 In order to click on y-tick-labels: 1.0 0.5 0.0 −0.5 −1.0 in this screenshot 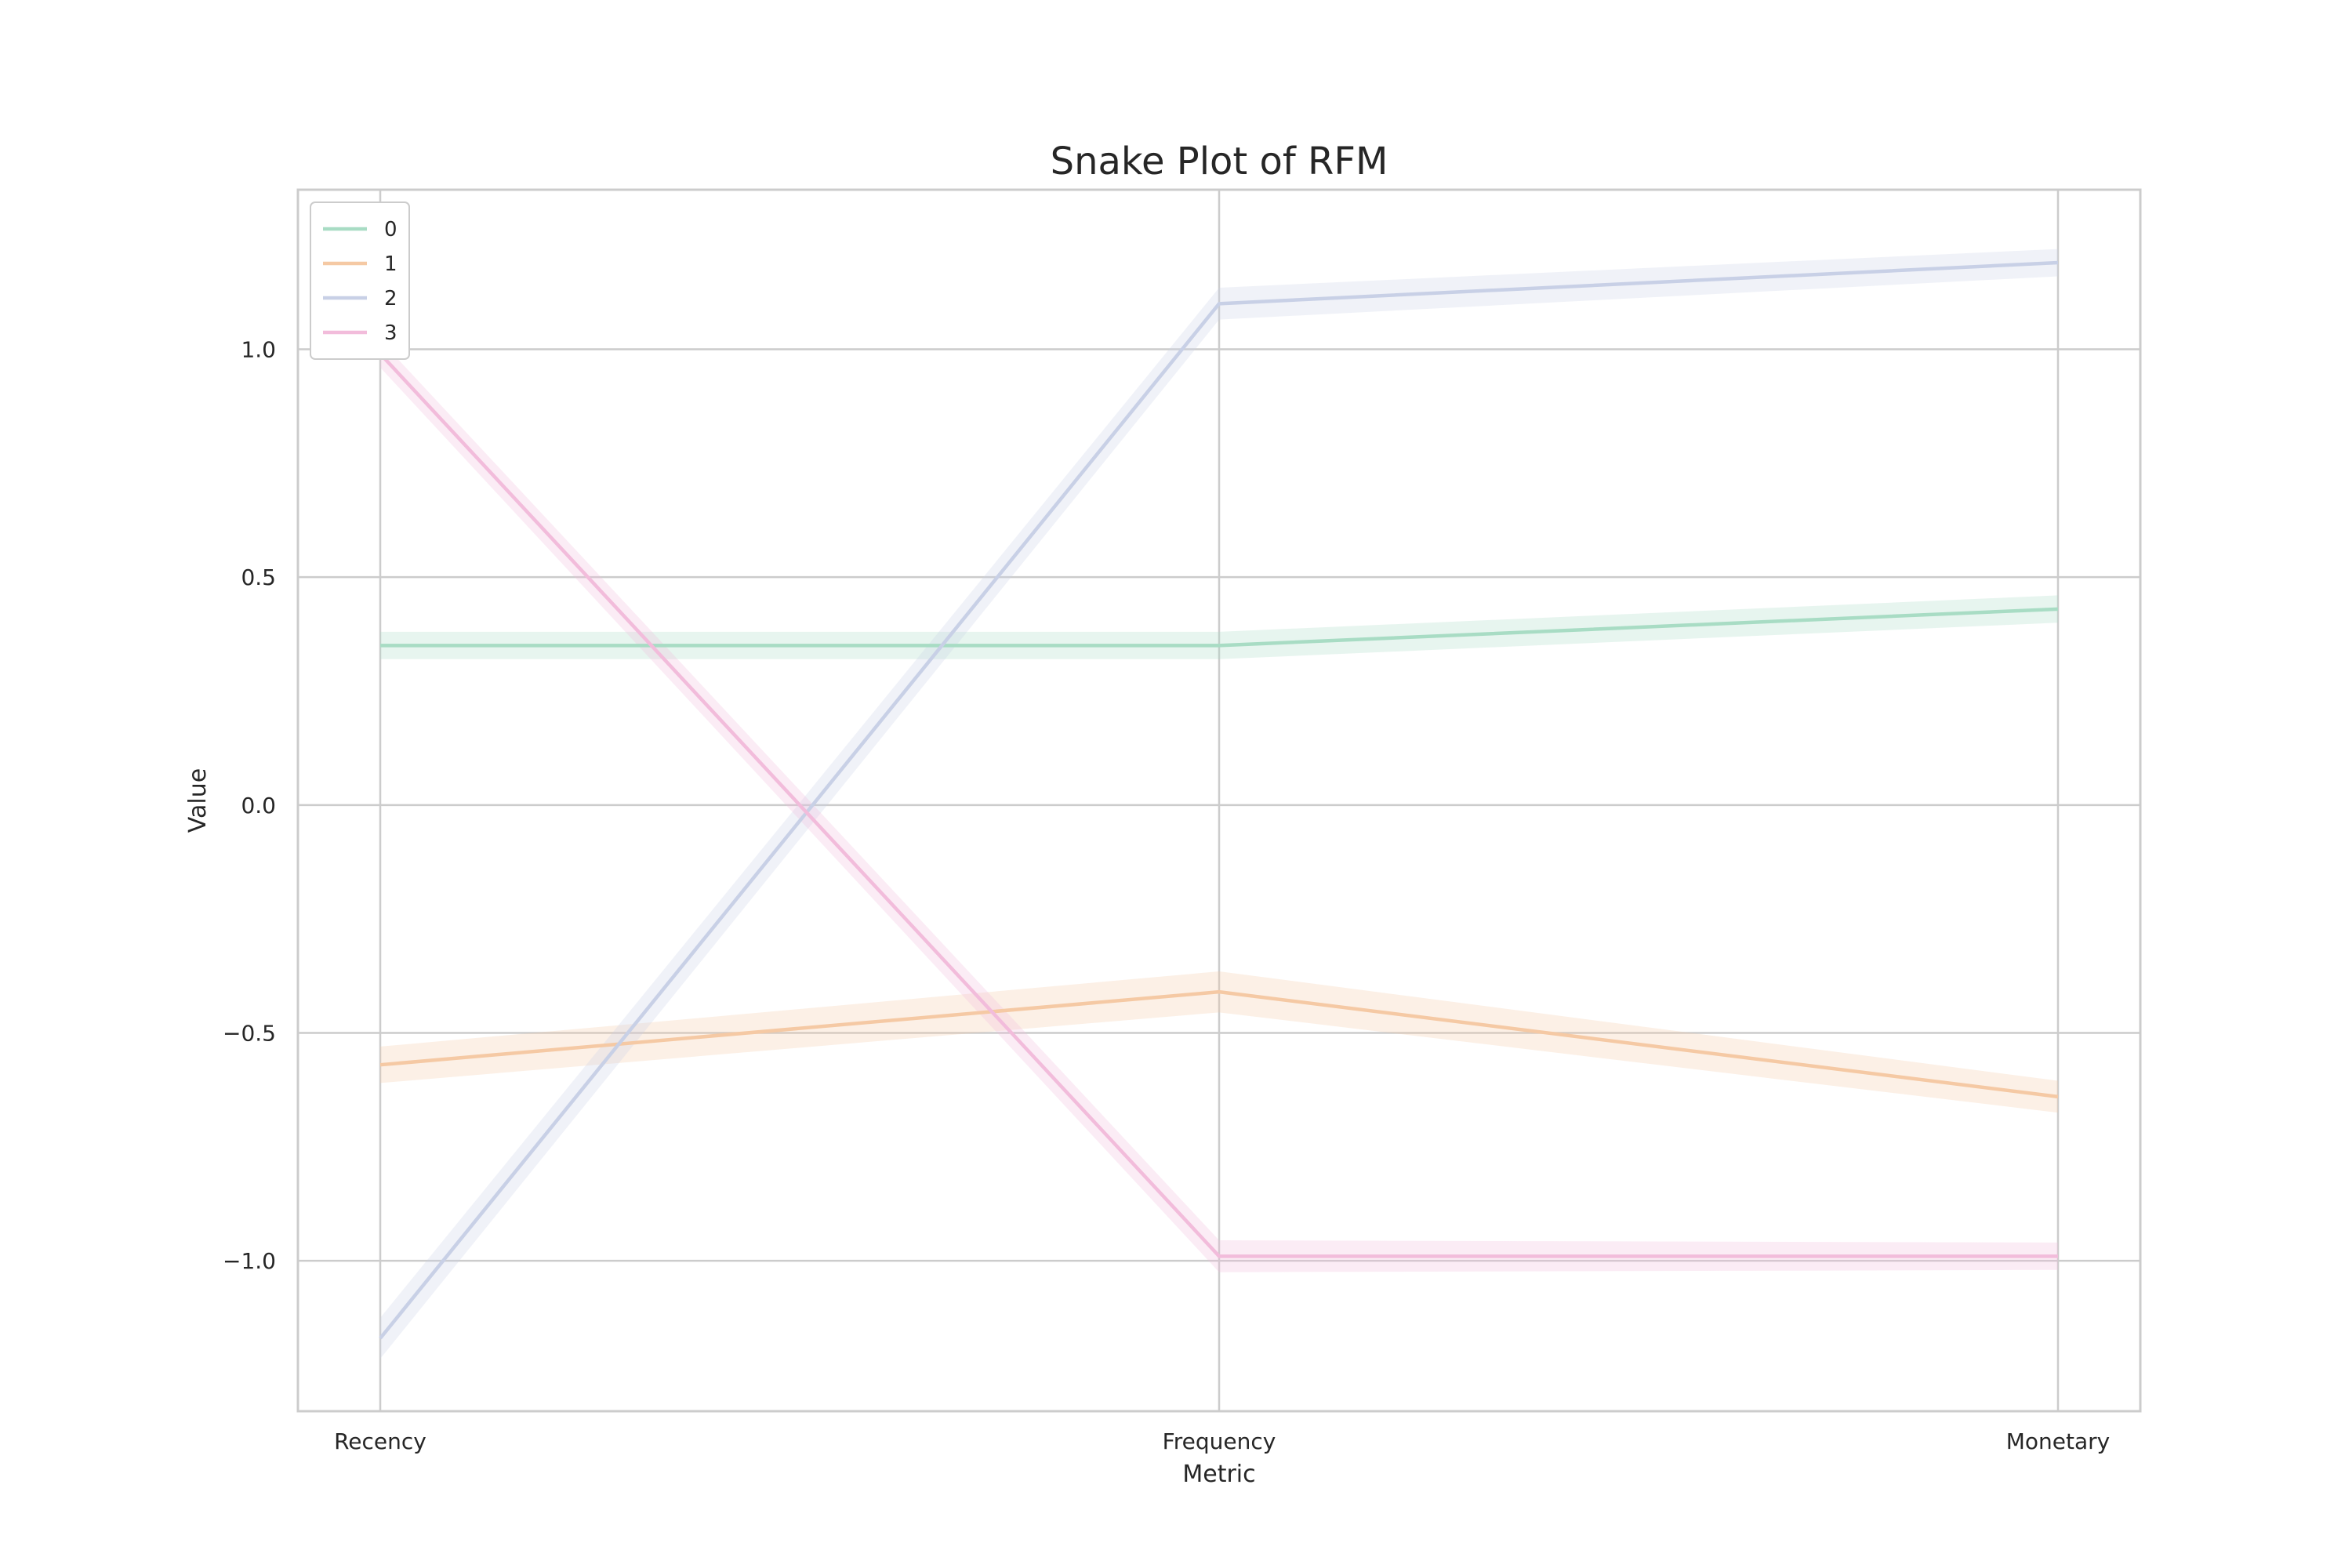, I will do `click(249, 805)`.